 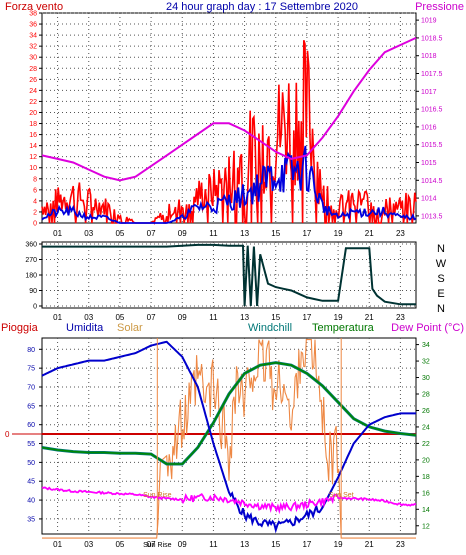 What do you see at coordinates (119, 544) in the screenshot?
I see `panel3-x-tick-label: 05` at bounding box center [119, 544].